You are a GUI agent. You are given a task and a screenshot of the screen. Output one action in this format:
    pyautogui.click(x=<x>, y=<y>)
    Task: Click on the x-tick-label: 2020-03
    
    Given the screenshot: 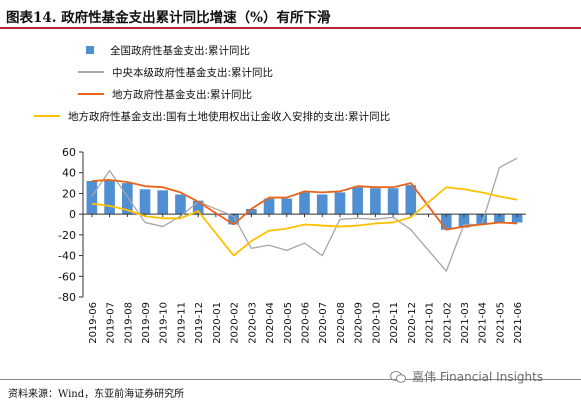 What is the action you would take?
    pyautogui.click(x=252, y=323)
    